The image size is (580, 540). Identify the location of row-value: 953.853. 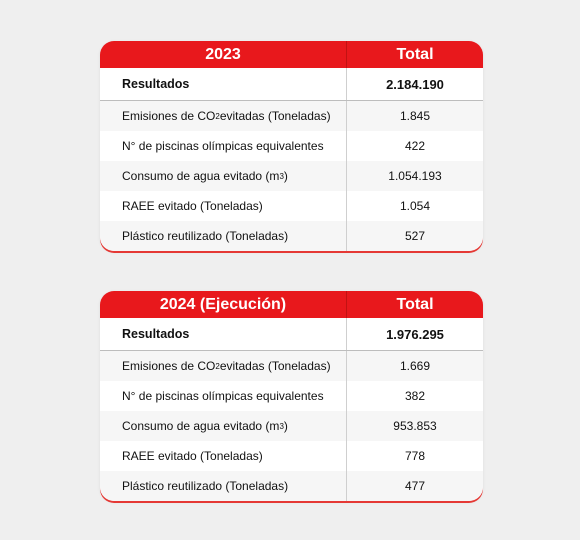
(414, 426).